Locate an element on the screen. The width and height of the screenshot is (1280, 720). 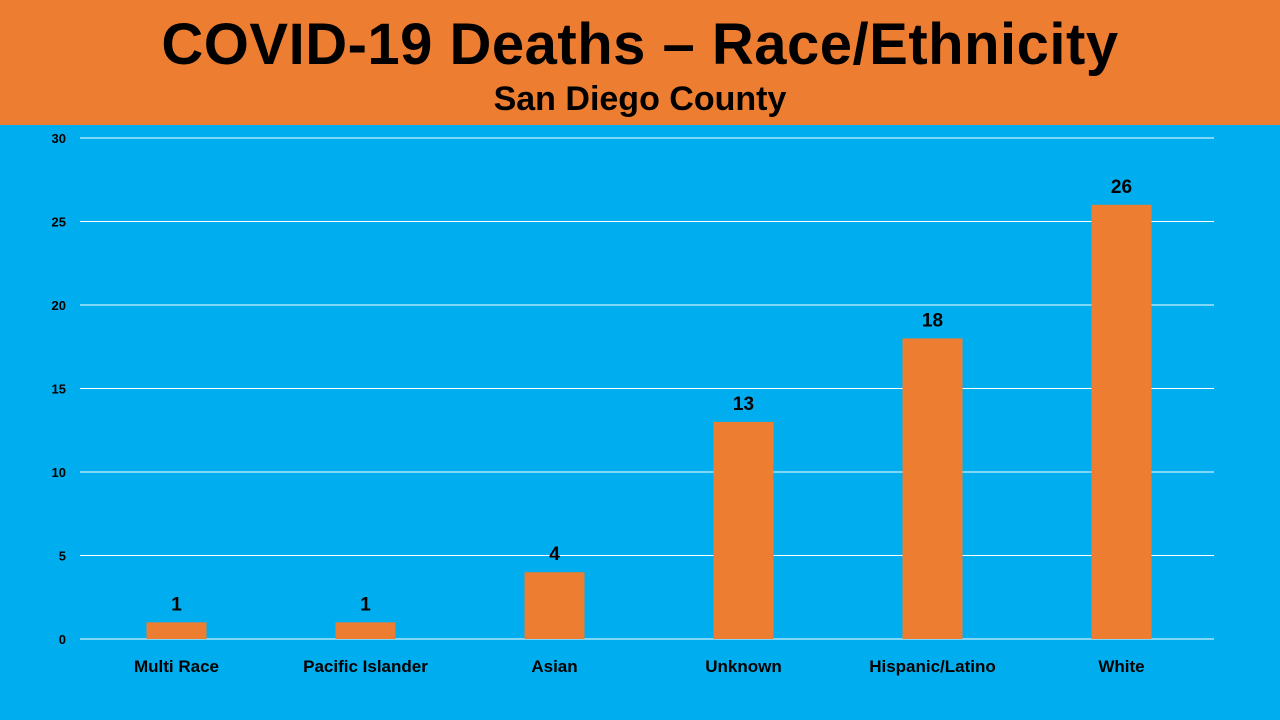
y-tick-label: 5 is located at coordinates (62, 556).